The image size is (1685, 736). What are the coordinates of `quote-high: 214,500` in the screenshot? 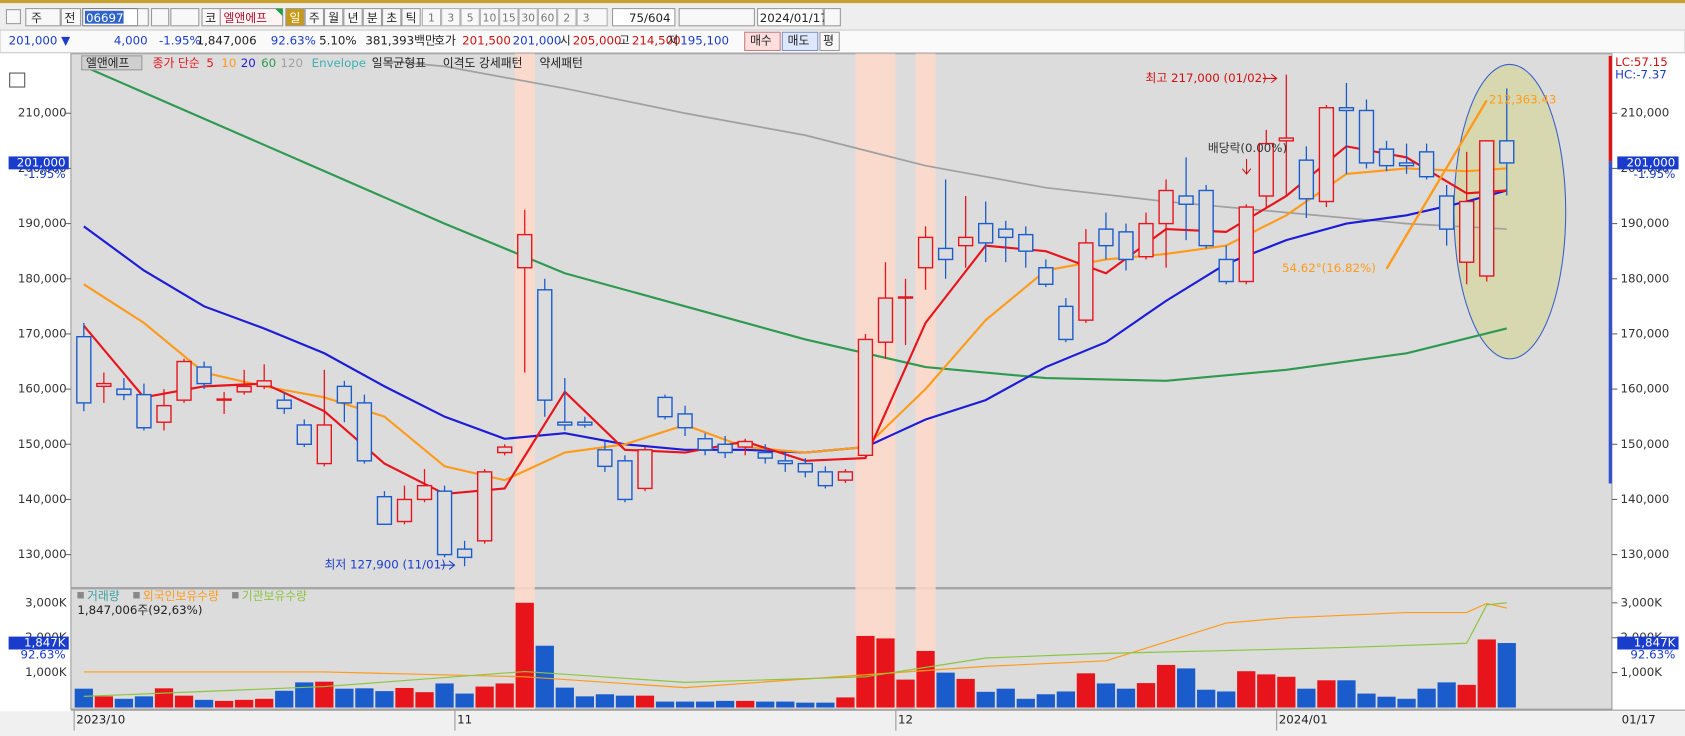 It's located at (656, 40).